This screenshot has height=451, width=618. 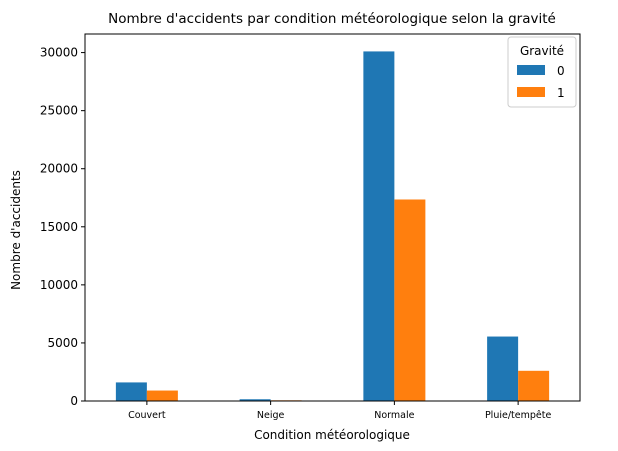 What do you see at coordinates (162, 395) in the screenshot?
I see `bar-series-1-couvert` at bounding box center [162, 395].